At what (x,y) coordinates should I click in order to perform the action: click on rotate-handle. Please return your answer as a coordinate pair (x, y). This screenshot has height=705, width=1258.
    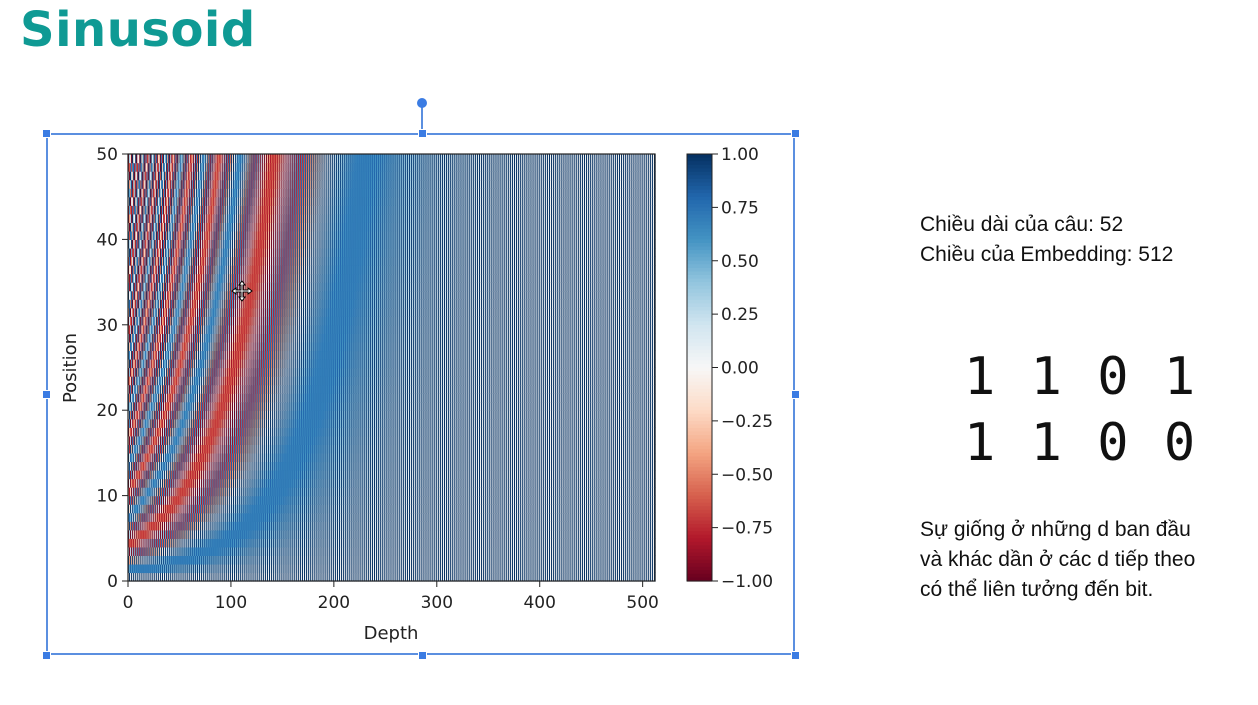
    Looking at the image, I should click on (422, 103).